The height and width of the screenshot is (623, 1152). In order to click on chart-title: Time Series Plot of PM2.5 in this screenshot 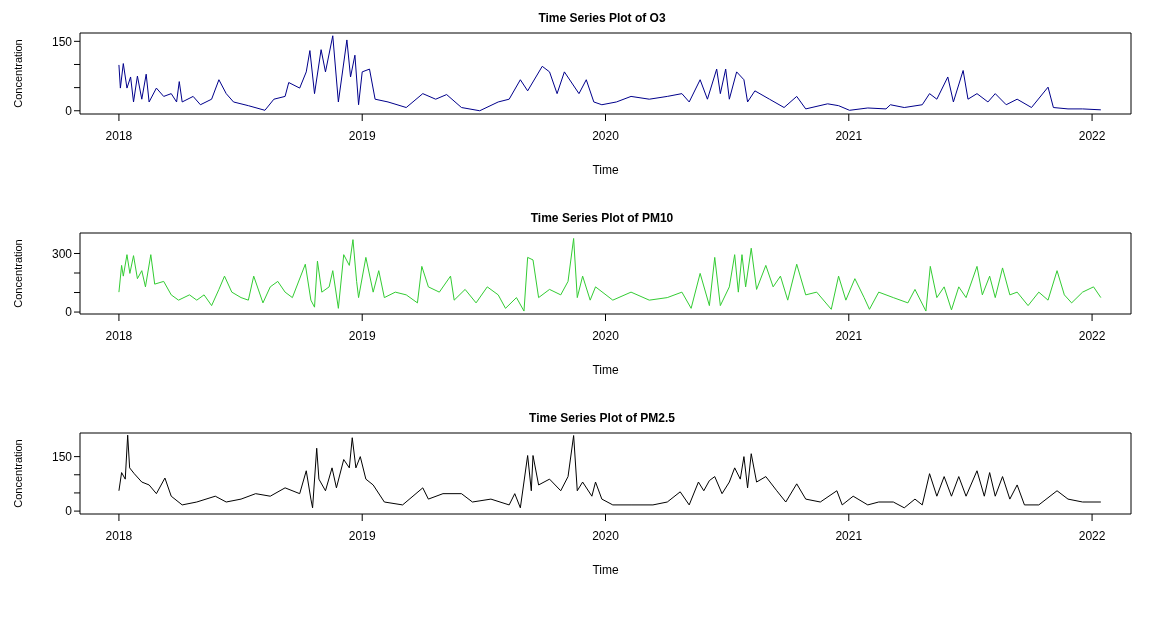, I will do `click(602, 418)`.